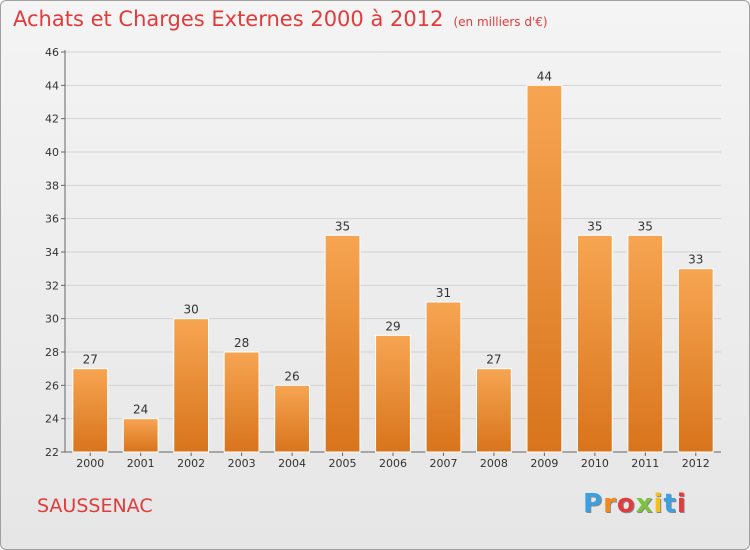 This screenshot has height=550, width=750. Describe the element at coordinates (52, 185) in the screenshot. I see `y-tick-label: 38` at that location.